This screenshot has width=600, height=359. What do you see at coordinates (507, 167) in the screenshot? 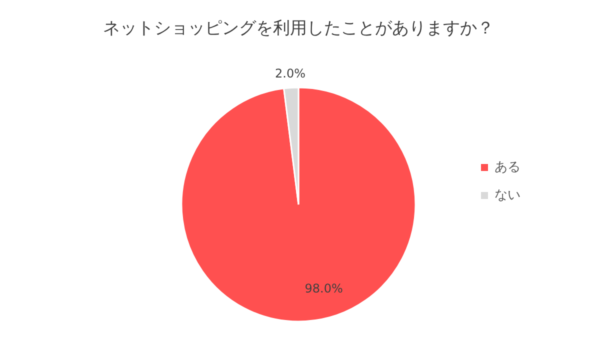
I see `legend-label: ある` at bounding box center [507, 167].